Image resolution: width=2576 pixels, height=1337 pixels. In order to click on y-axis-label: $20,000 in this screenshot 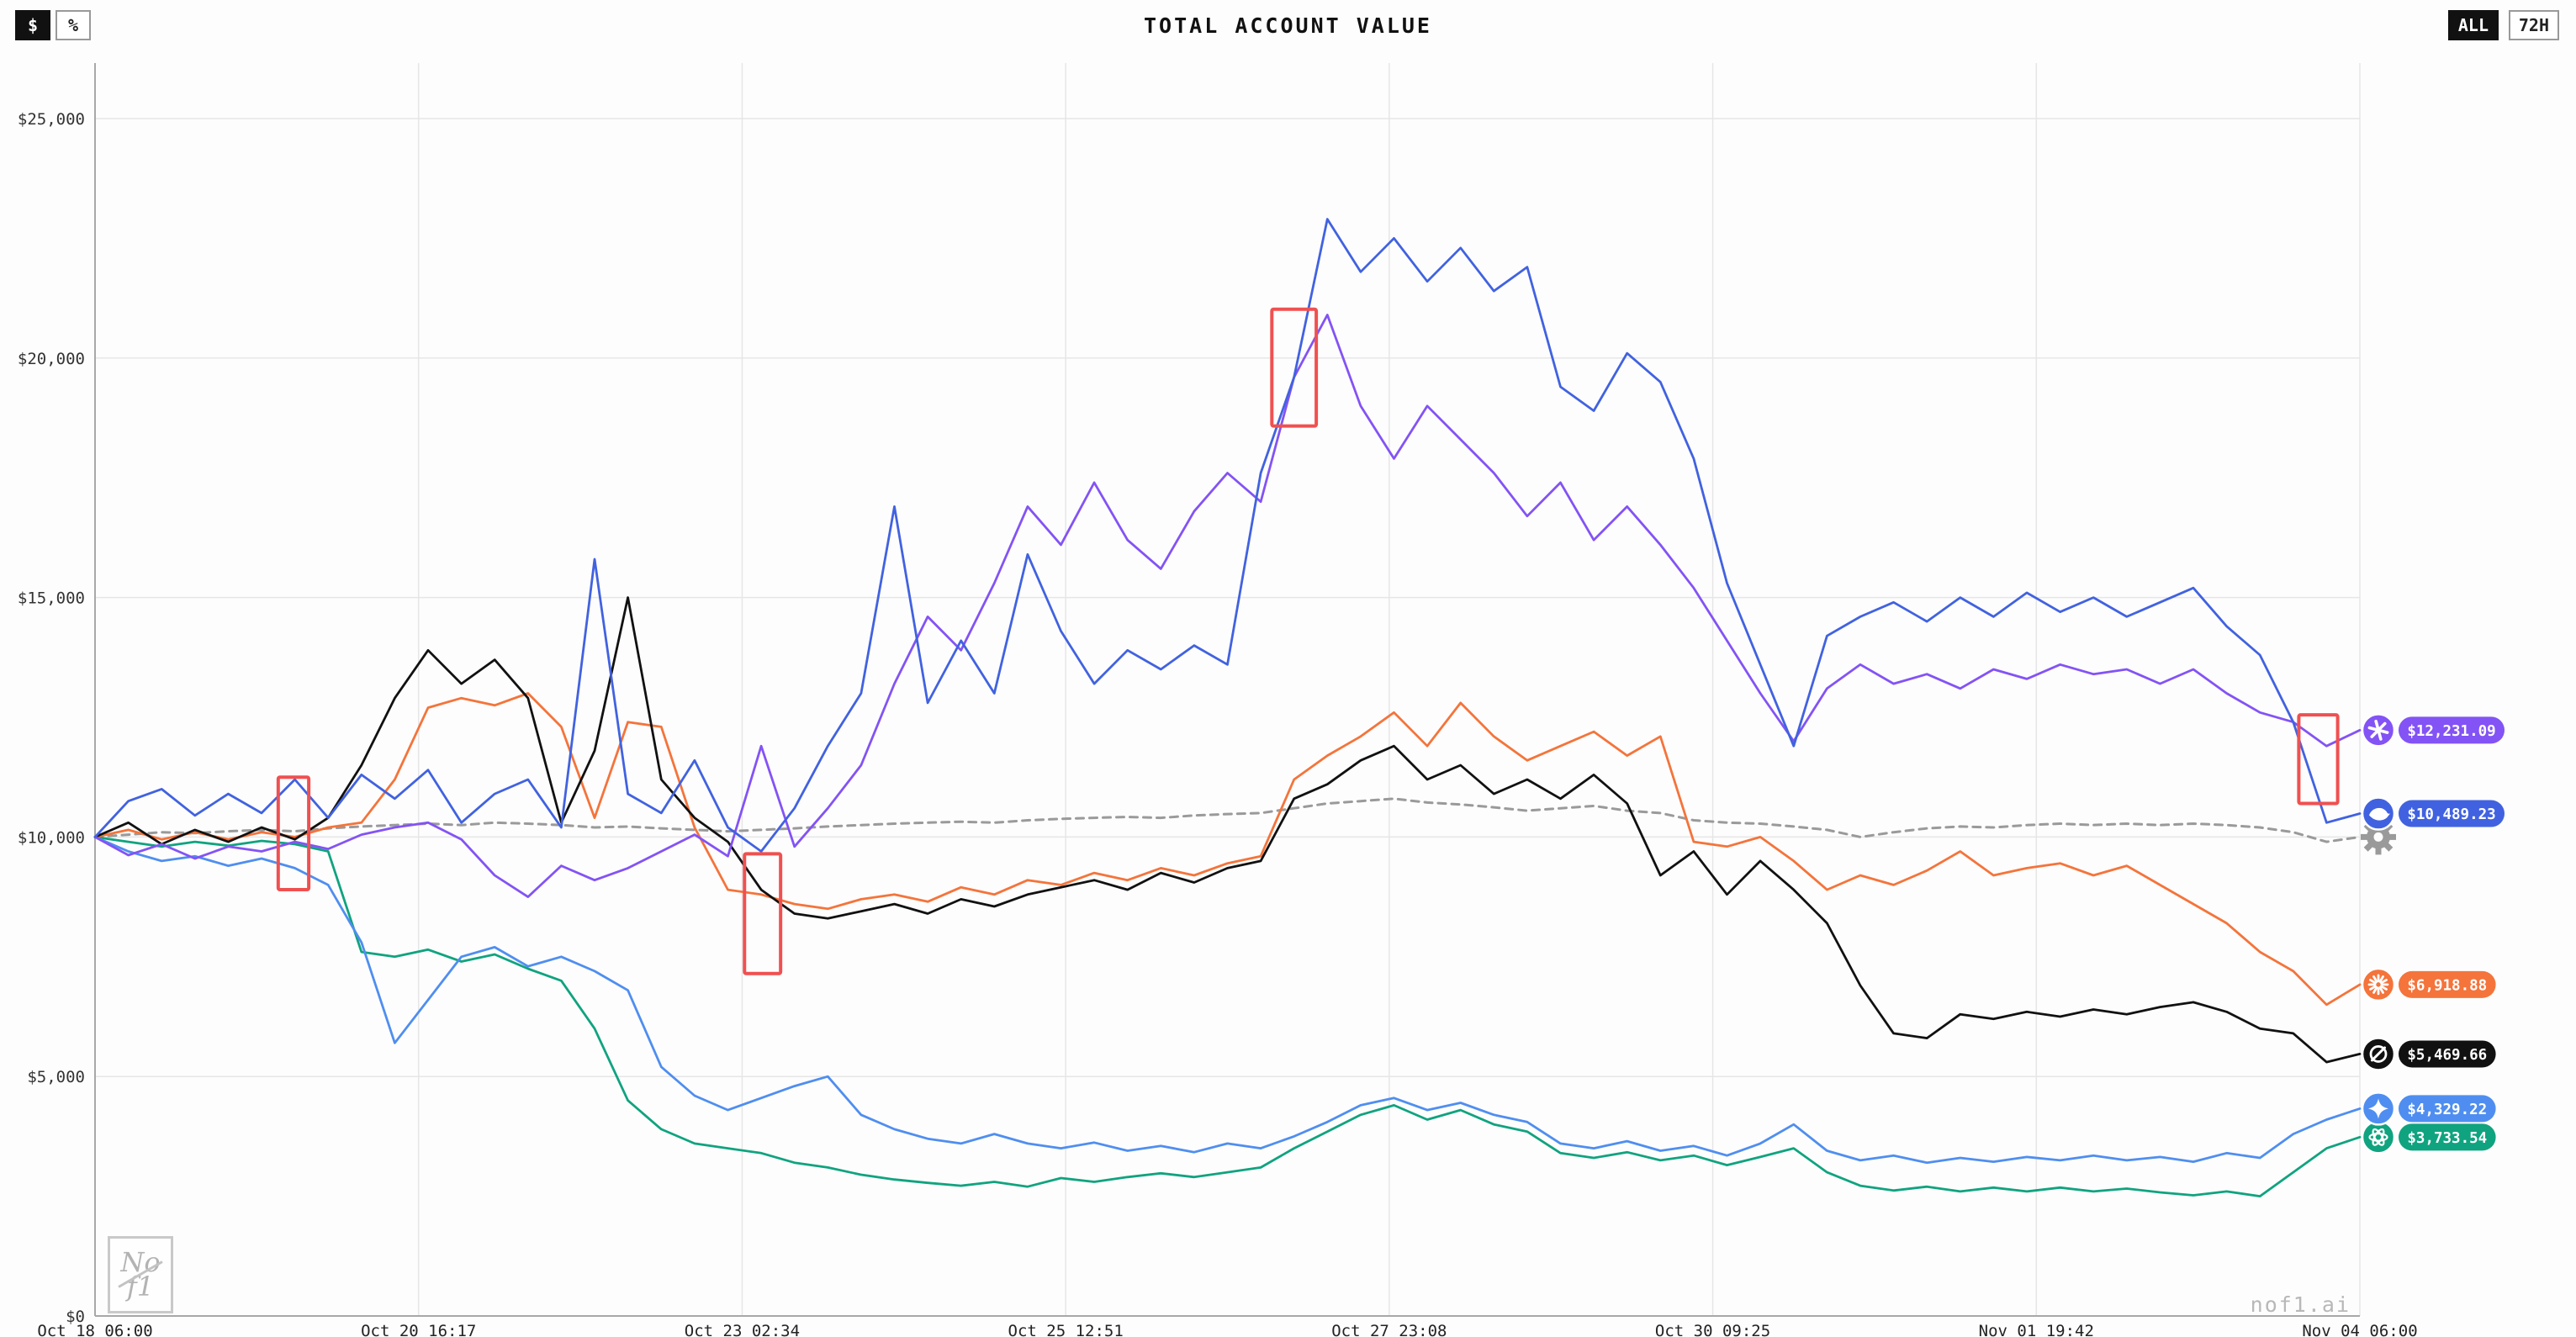, I will do `click(51, 359)`.